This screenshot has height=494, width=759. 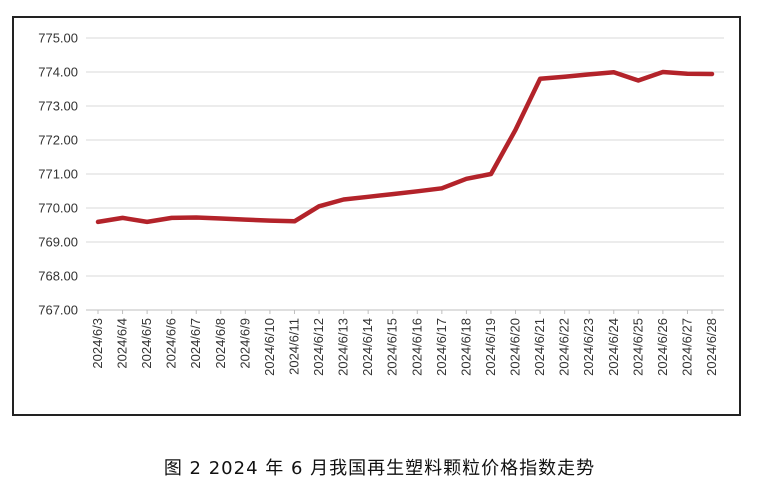 What do you see at coordinates (171, 343) in the screenshot?
I see `x-tick-label: 2024/6/6` at bounding box center [171, 343].